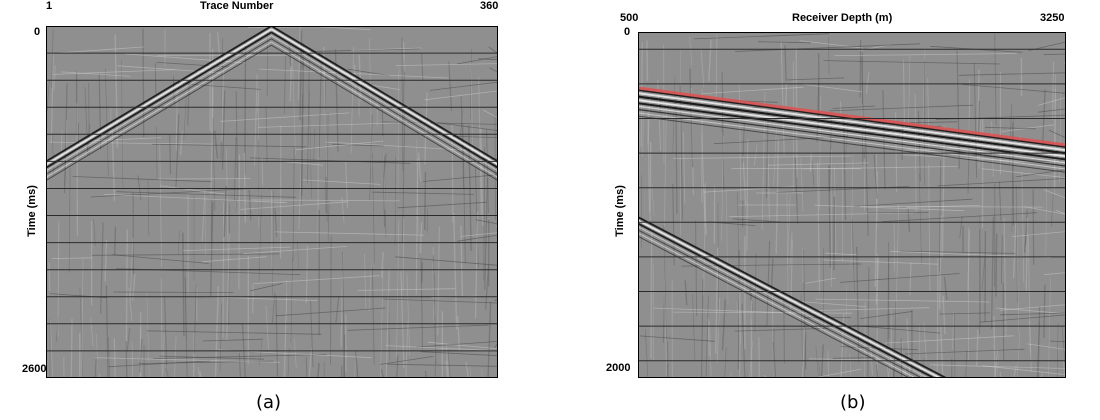 The image size is (1100, 420). Describe the element at coordinates (49, 6) in the screenshot. I see `x-tick-label-start: 1` at that location.